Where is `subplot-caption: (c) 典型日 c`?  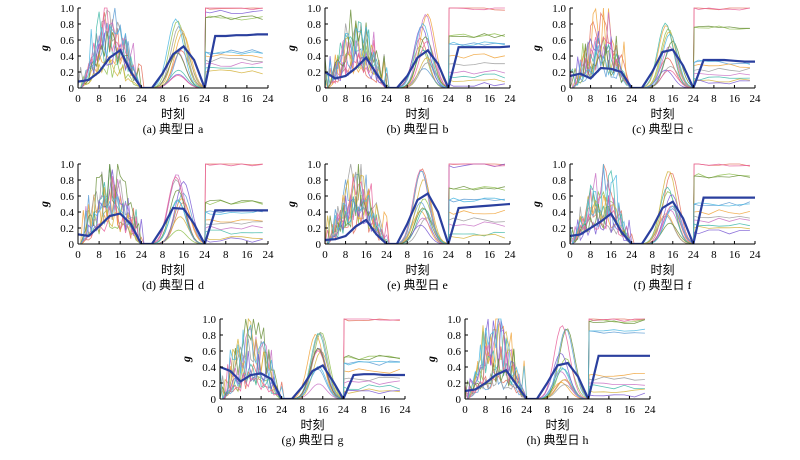
subplot-caption: (c) 典型日 c is located at coordinates (662, 129).